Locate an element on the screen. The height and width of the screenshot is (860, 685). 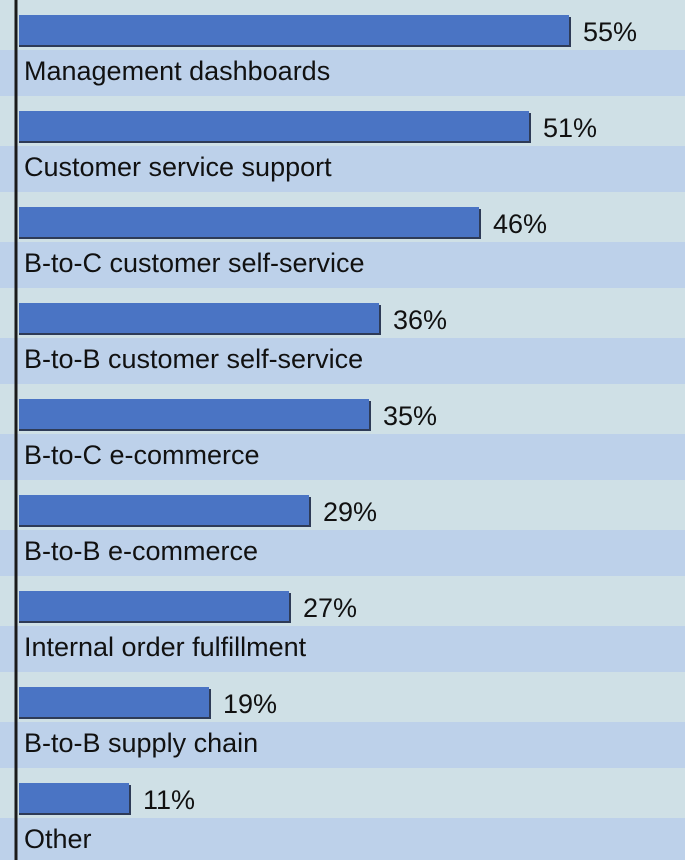
category-label: Other is located at coordinates (58, 839).